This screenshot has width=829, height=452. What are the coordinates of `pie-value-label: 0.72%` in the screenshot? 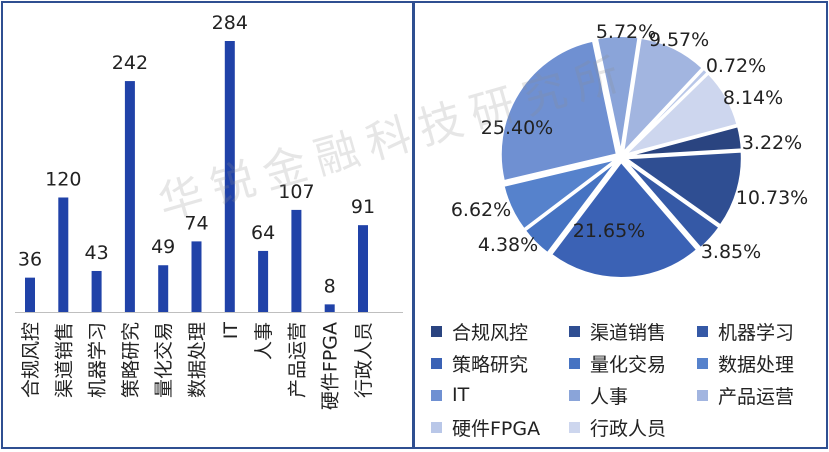 It's located at (736, 66).